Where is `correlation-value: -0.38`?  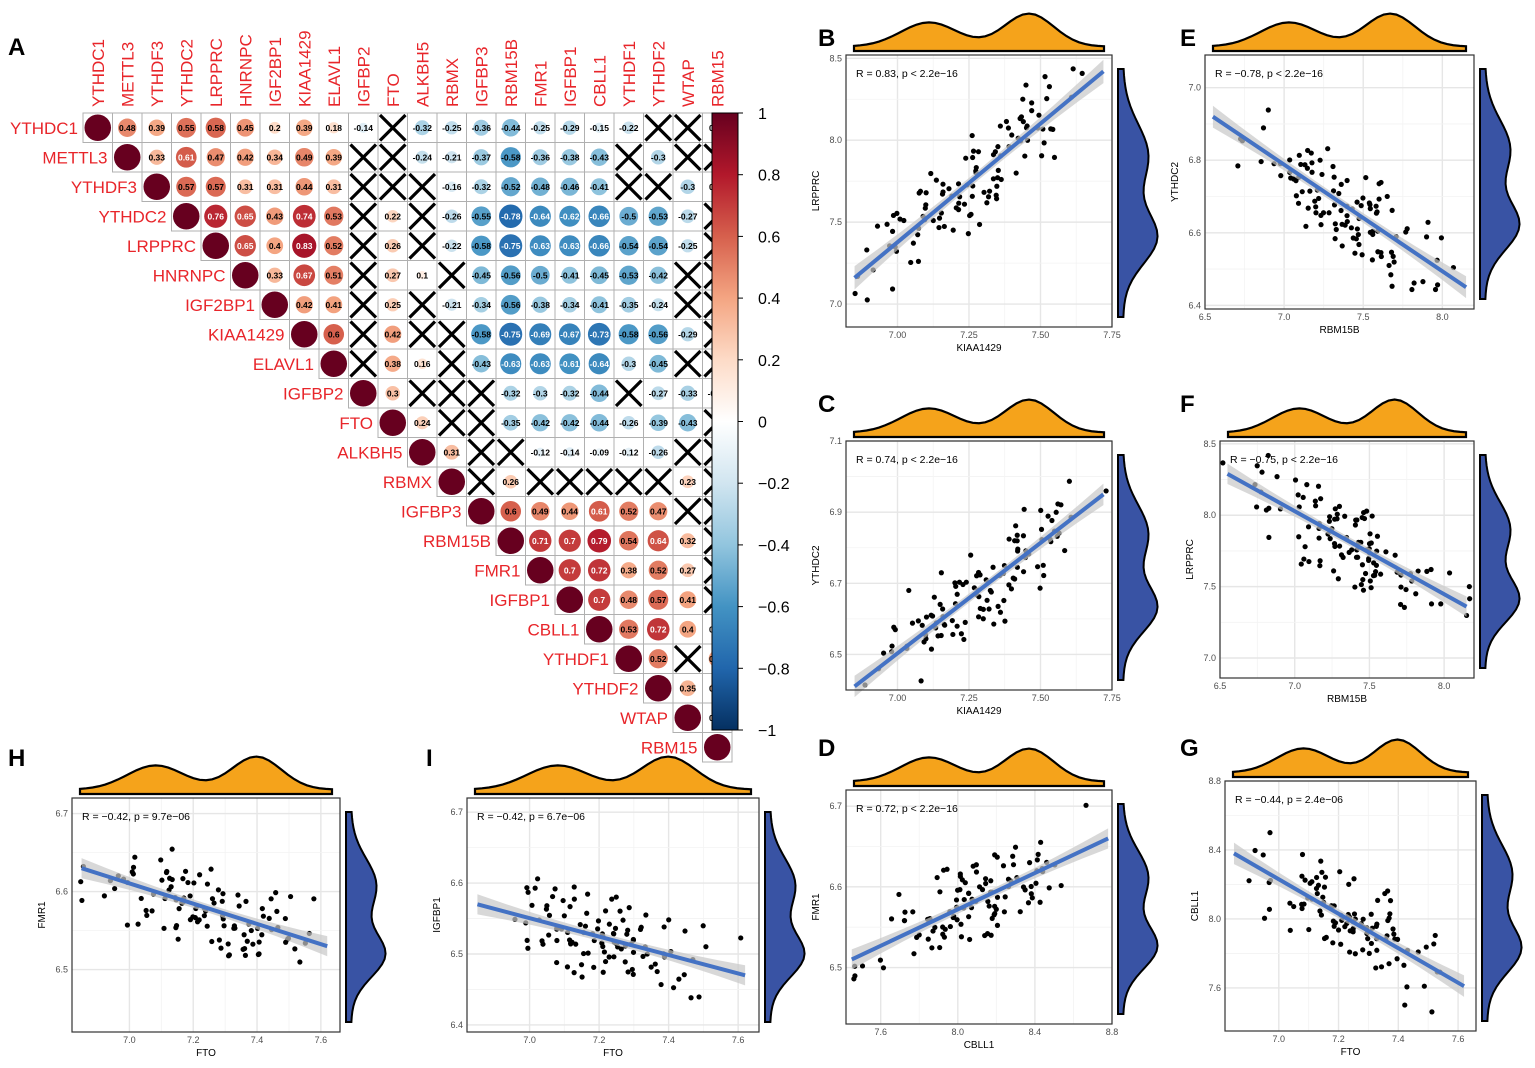 correlation-value: -0.38 is located at coordinates (541, 305).